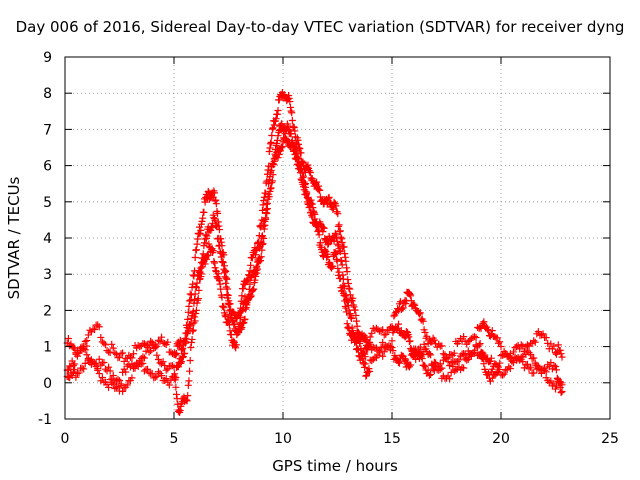 This screenshot has width=640, height=480. Describe the element at coordinates (47, 58) in the screenshot. I see `y-tick-label: 9` at that location.